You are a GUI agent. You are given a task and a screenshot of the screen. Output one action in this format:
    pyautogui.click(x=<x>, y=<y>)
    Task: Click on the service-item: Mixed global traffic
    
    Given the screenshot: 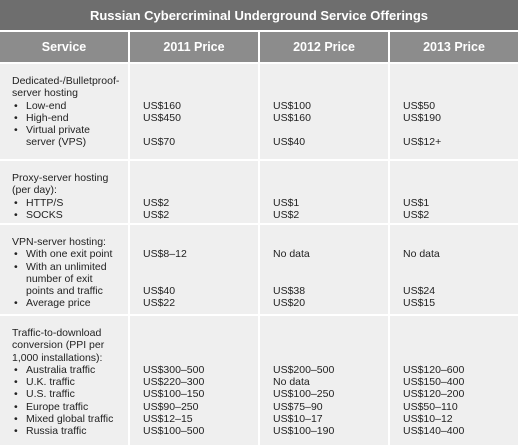 What is the action you would take?
    pyautogui.click(x=64, y=419)
    